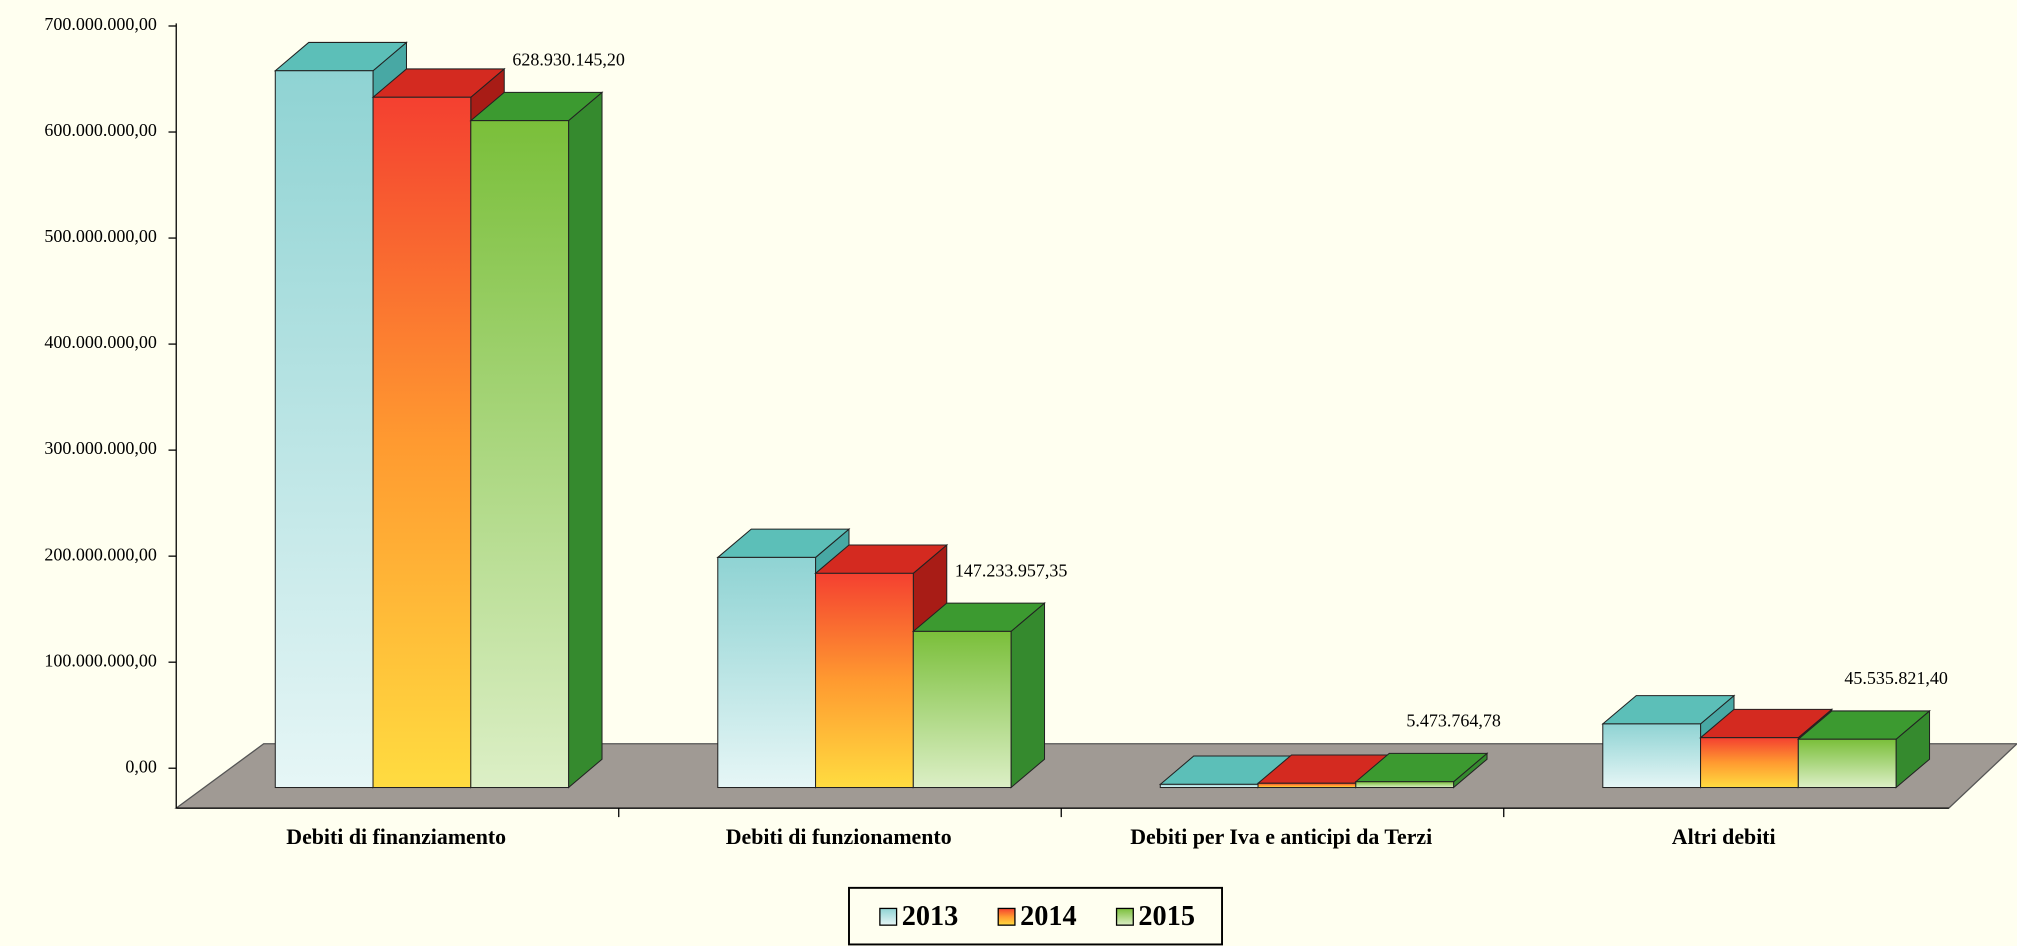  What do you see at coordinates (1281, 837) in the screenshot?
I see `x-tick-label: Debiti per Iva e anticipi da Terzi` at bounding box center [1281, 837].